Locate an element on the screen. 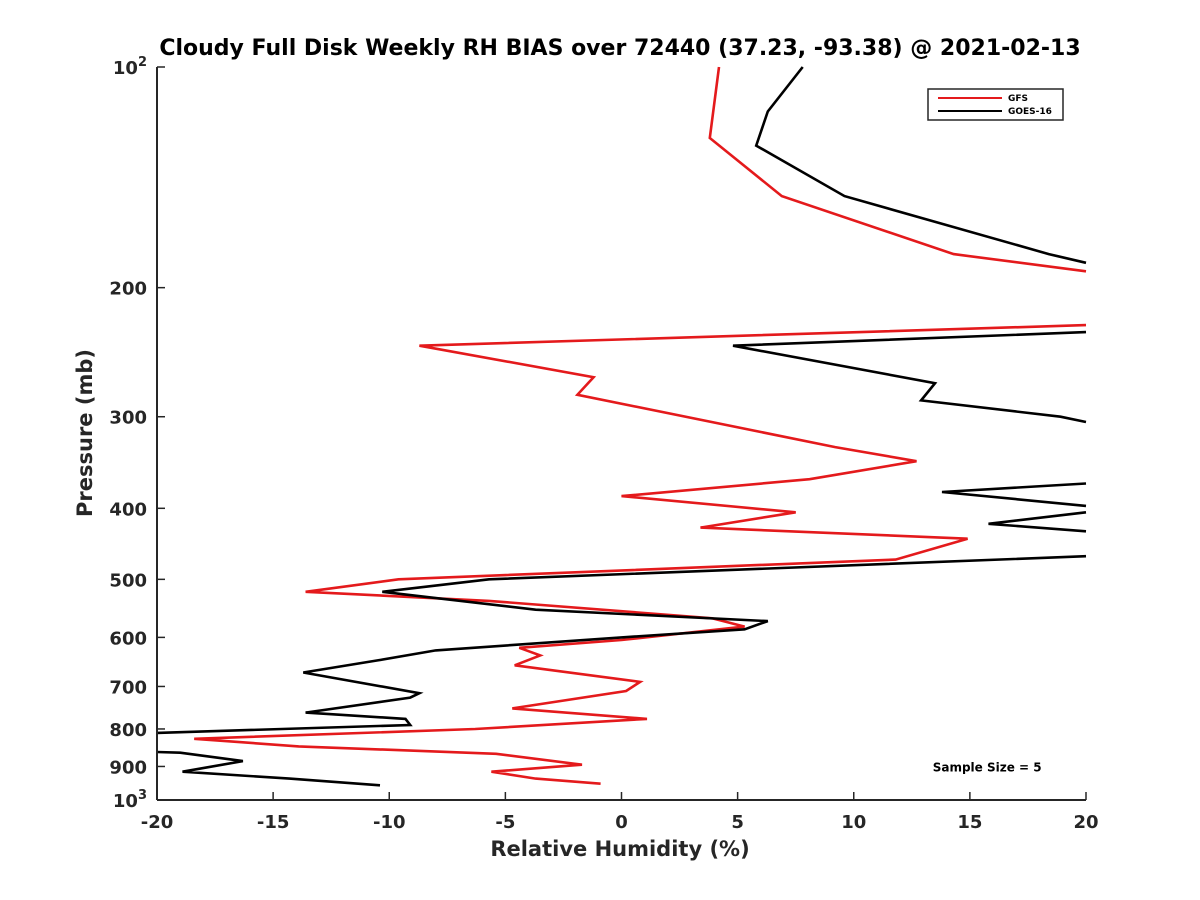  x-tick-label: 15 is located at coordinates (969, 822).